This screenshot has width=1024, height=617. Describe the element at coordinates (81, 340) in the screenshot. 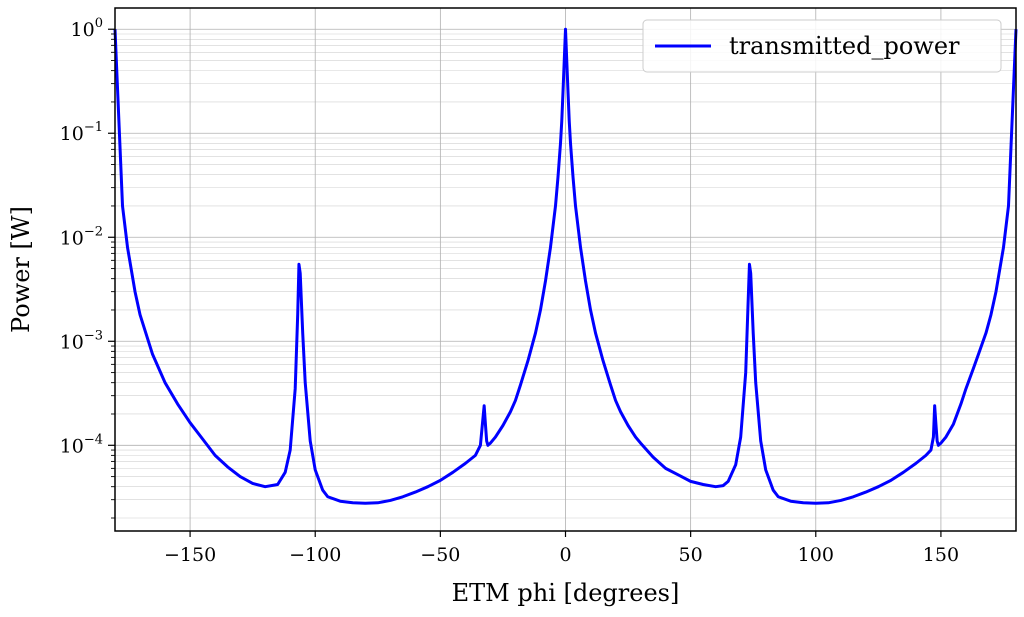

I see `y-tick-label: 10⁻³` at that location.